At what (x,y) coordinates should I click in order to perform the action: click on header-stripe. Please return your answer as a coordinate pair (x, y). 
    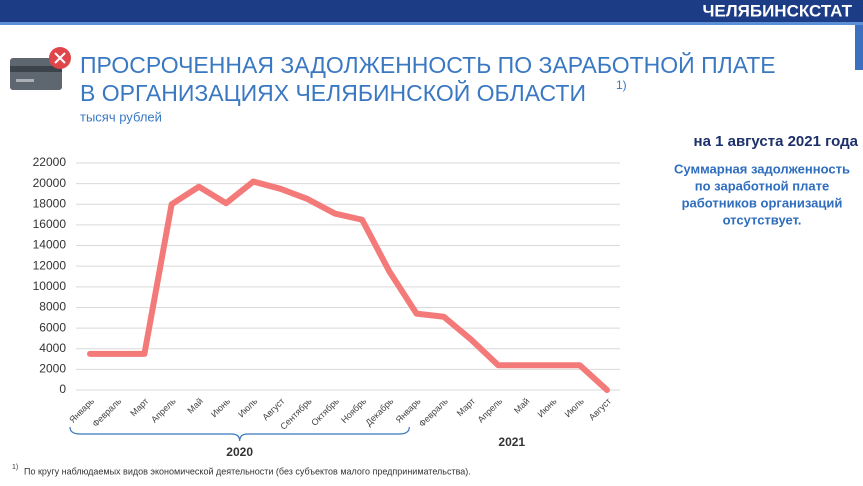
    Looking at the image, I should click on (431, 23).